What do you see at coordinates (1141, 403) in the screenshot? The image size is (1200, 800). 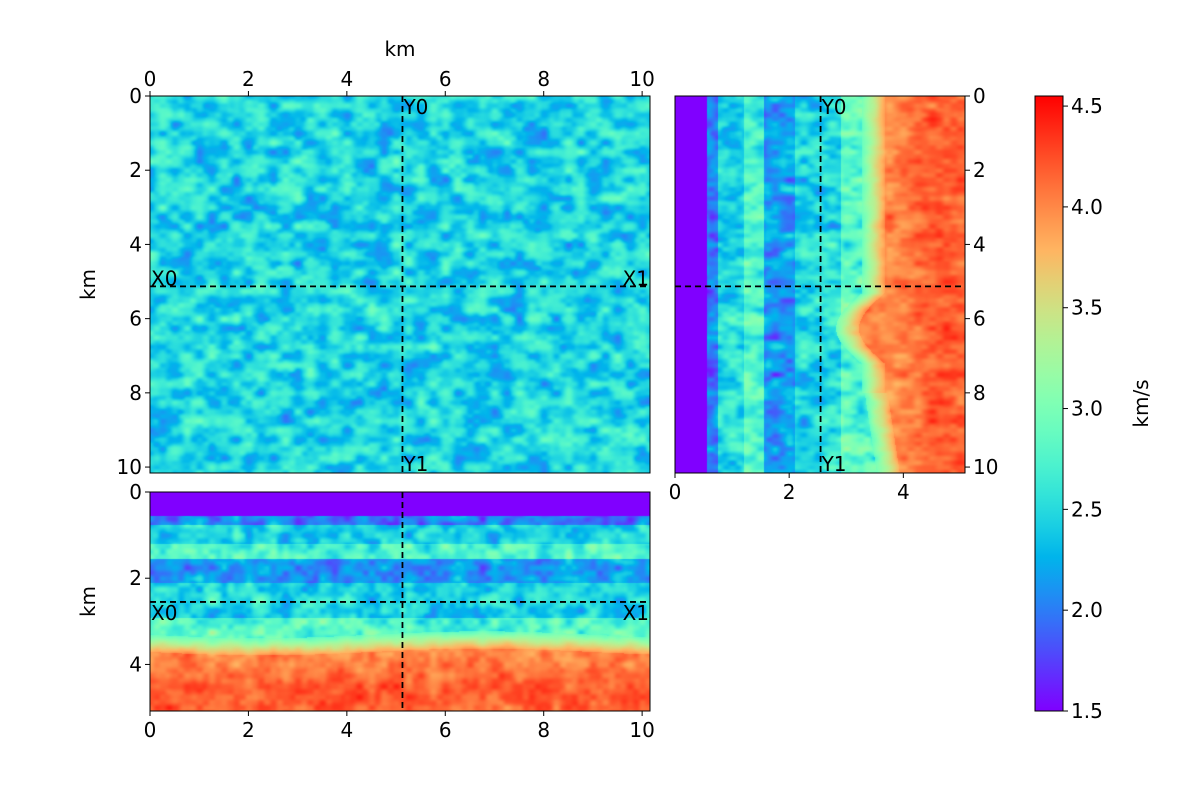 I see `colorbar-label: km/s` at bounding box center [1141, 403].